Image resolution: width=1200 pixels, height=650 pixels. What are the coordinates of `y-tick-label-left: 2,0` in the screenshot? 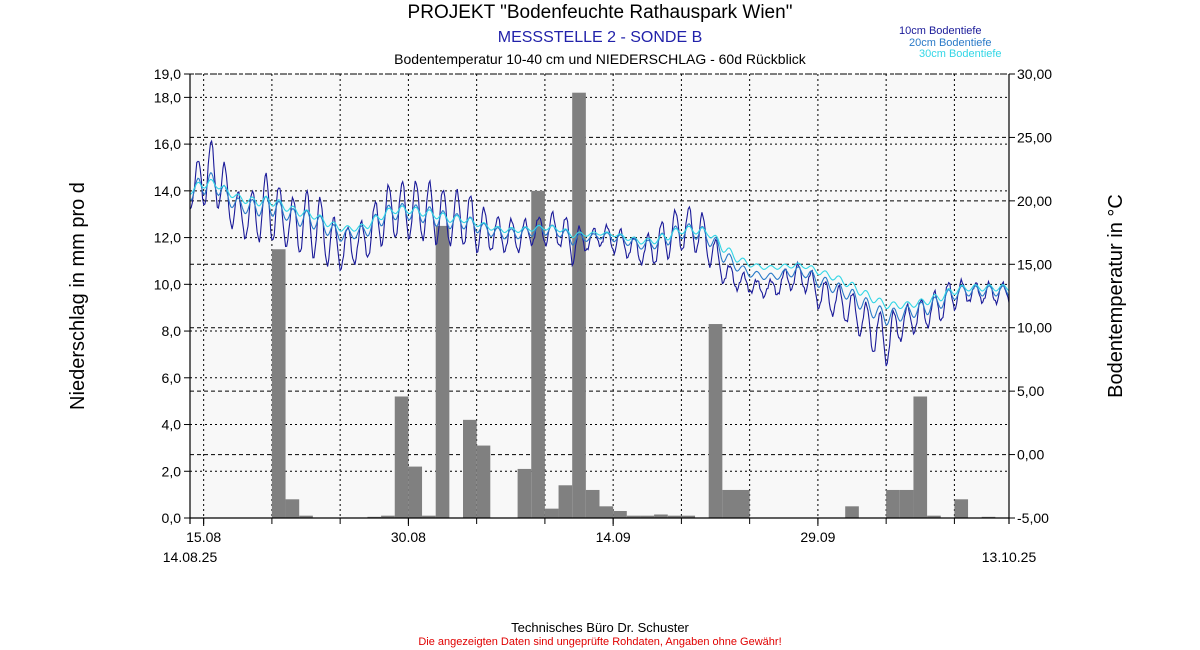 It's located at (172, 471).